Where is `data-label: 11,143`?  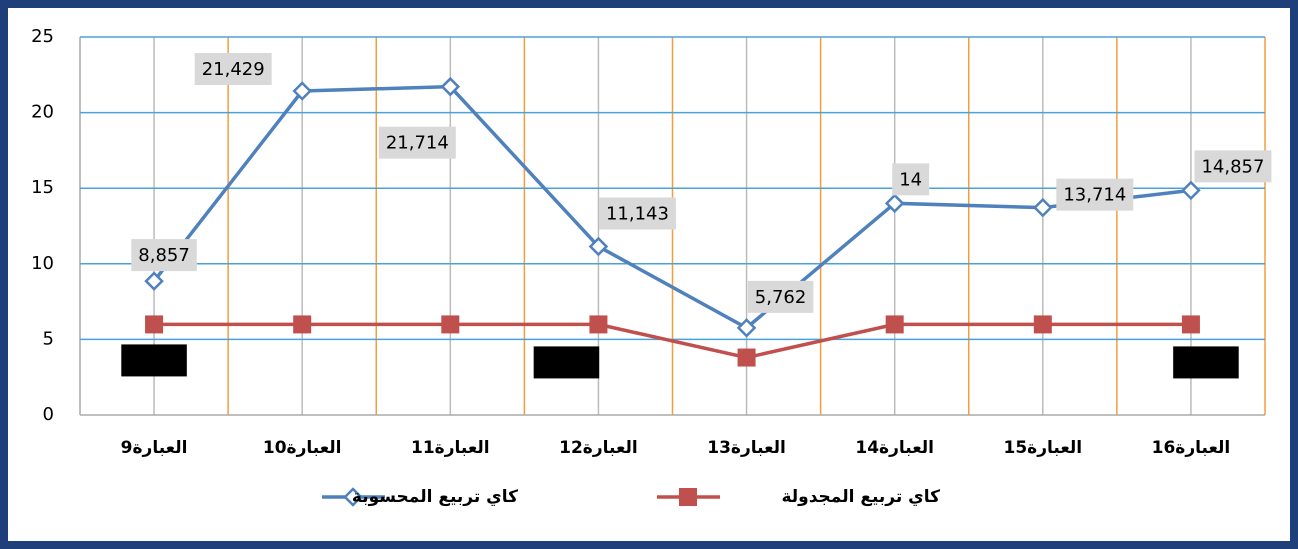
data-label: 11,143 is located at coordinates (637, 213).